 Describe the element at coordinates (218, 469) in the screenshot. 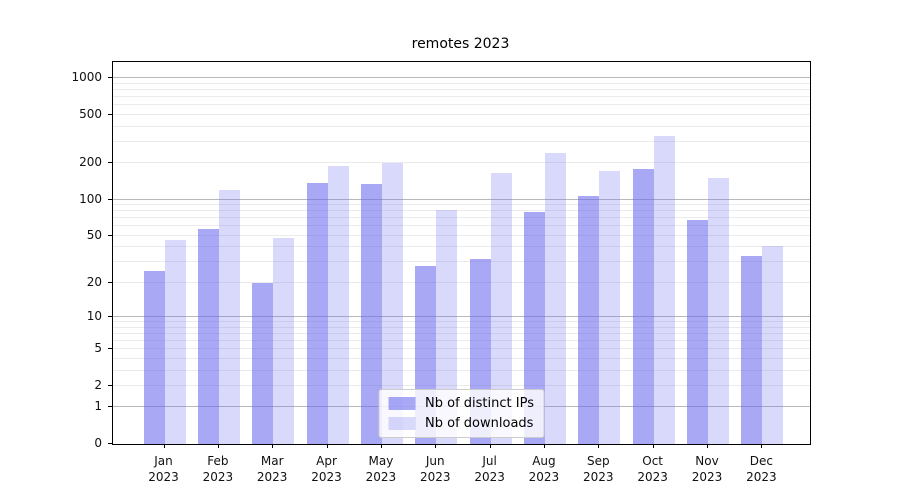

I see `x-tick-label: Feb 2023` at that location.